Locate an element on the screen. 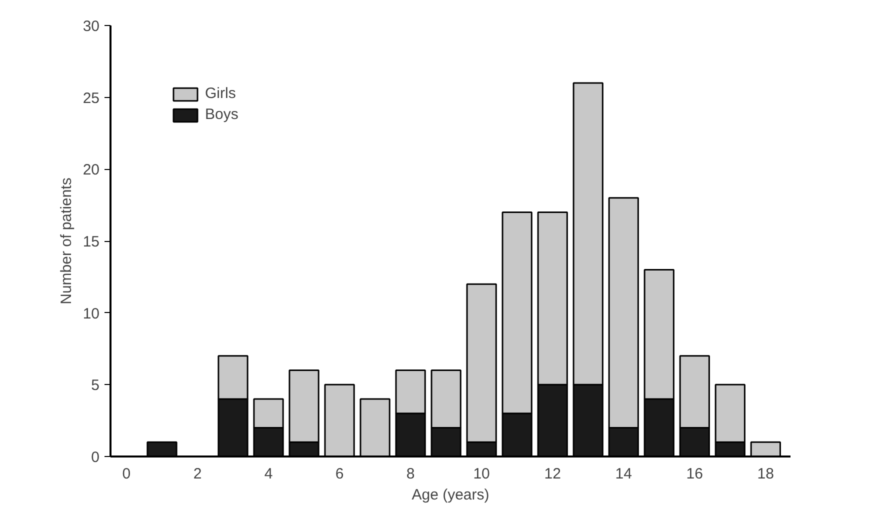 Image resolution: width=870 pixels, height=526 pixels. x-tick-label: 18 is located at coordinates (765, 474).